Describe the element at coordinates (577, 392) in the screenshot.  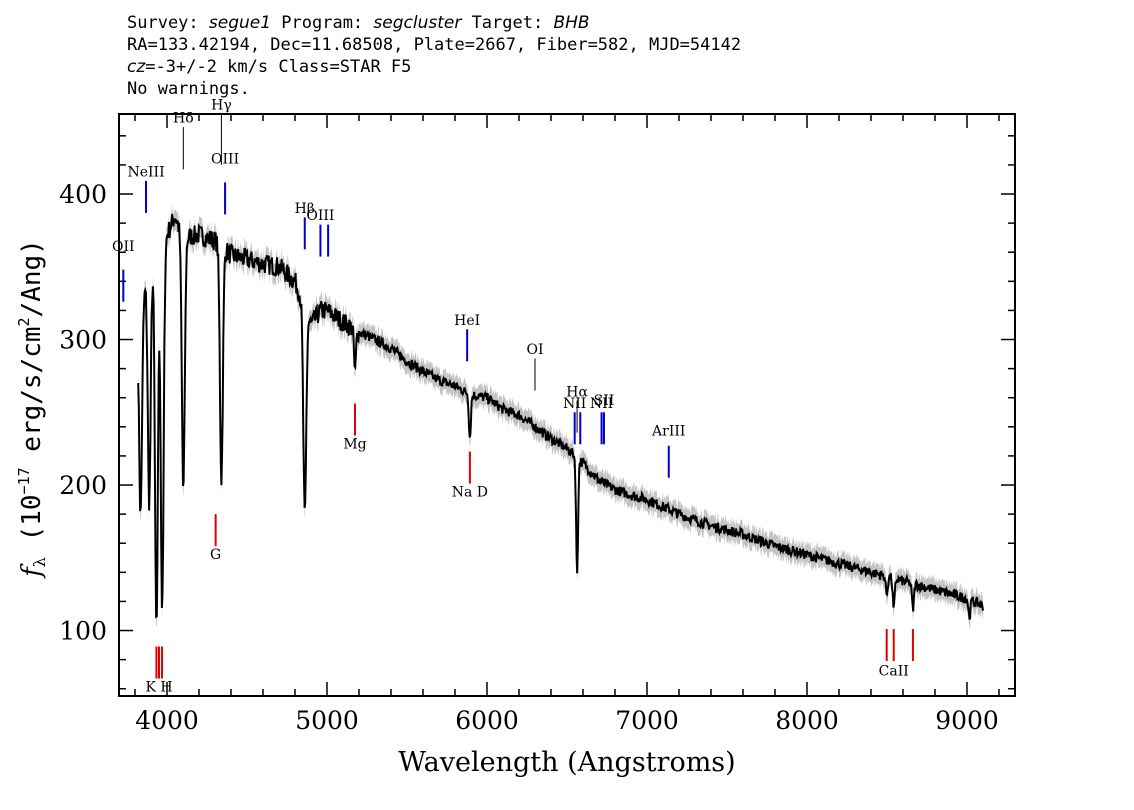
I see `line-label-hα: Hα` at that location.